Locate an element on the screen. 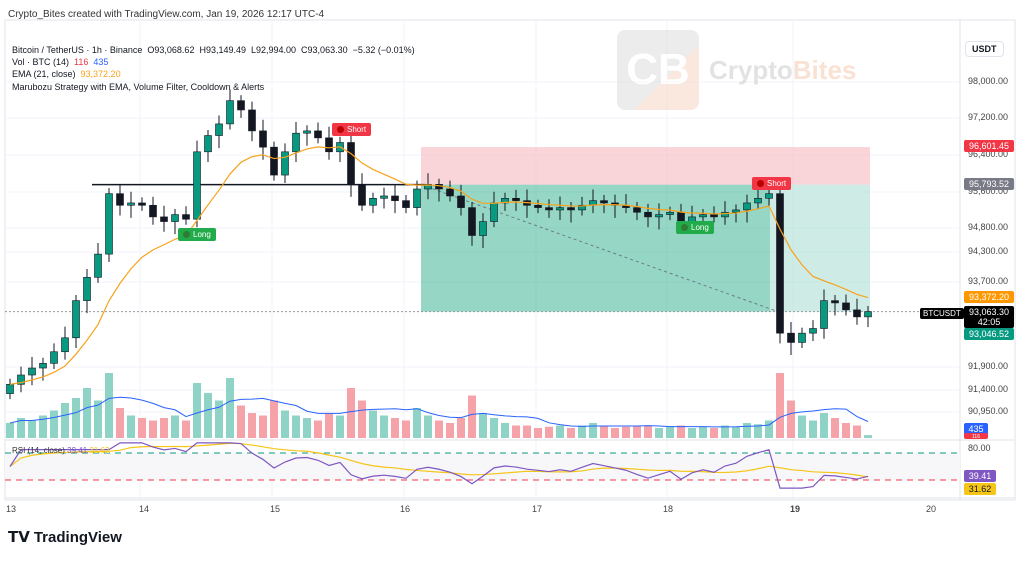 The height and width of the screenshot is (576, 1024). rsi-ma-tag: 31.62 is located at coordinates (980, 489).